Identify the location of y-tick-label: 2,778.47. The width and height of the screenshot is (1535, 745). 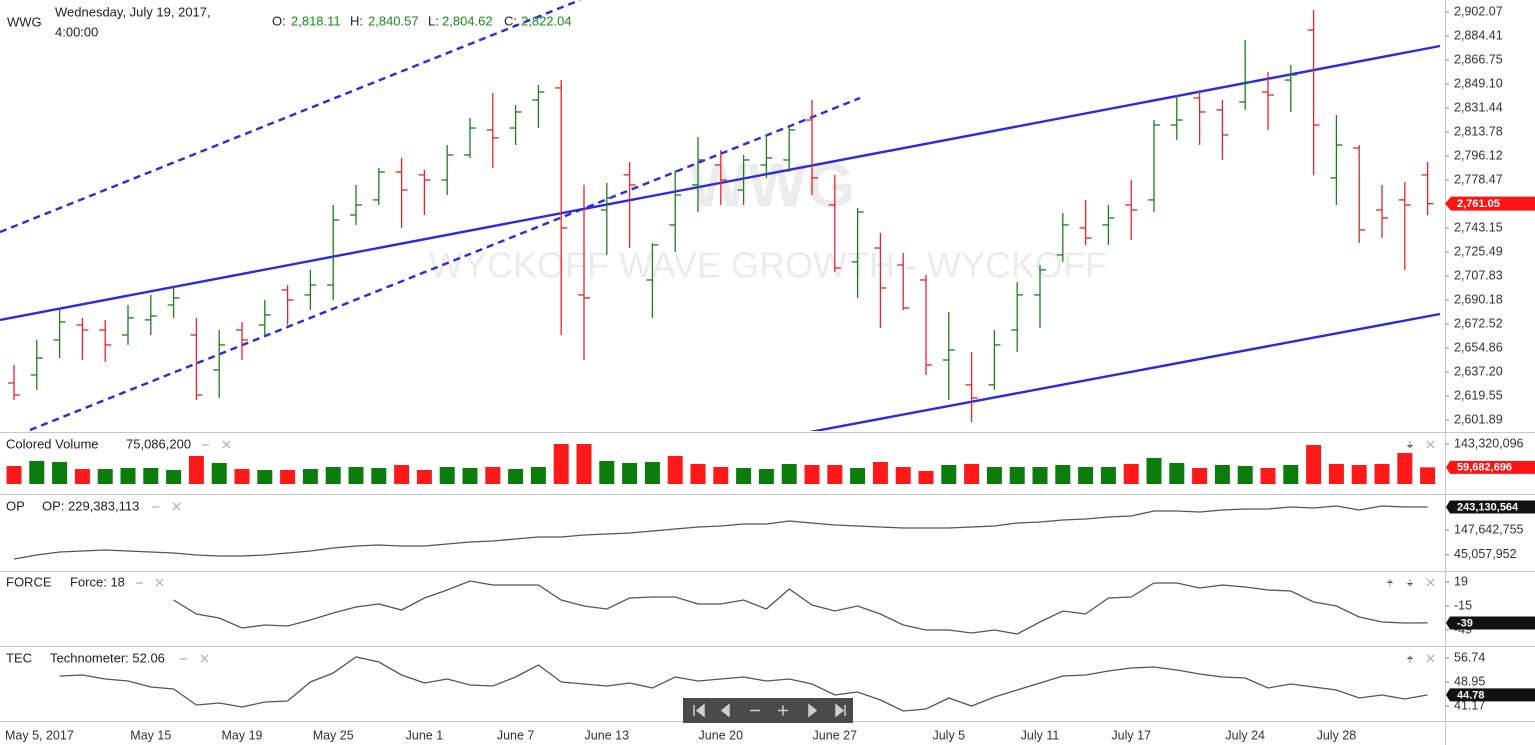
(1478, 179).